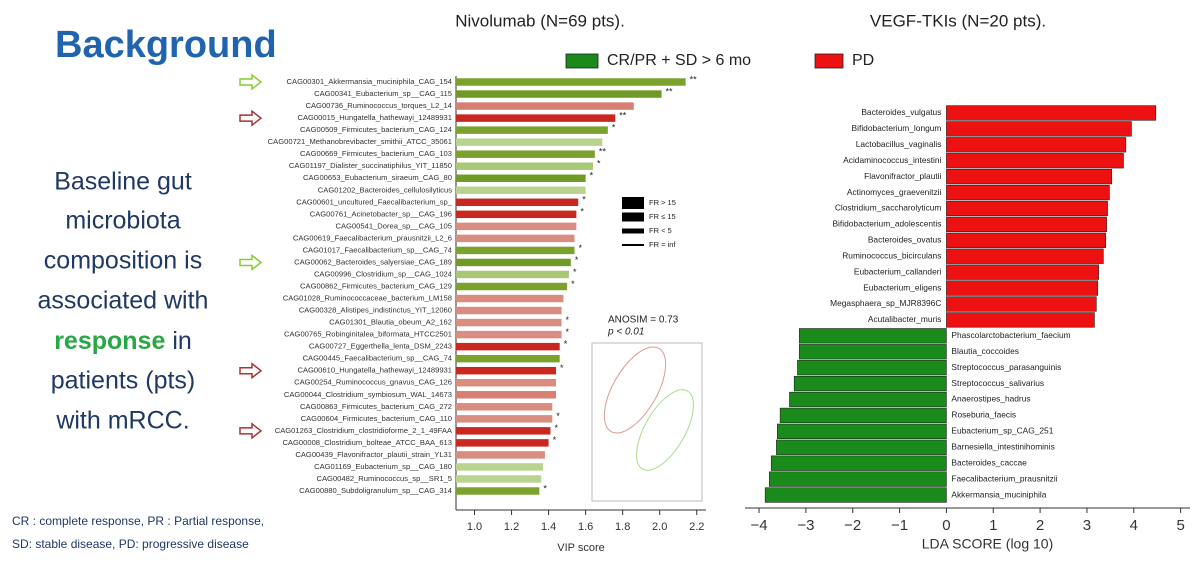  I want to click on category-label: Bacteroides_vulgatus, so click(901, 112).